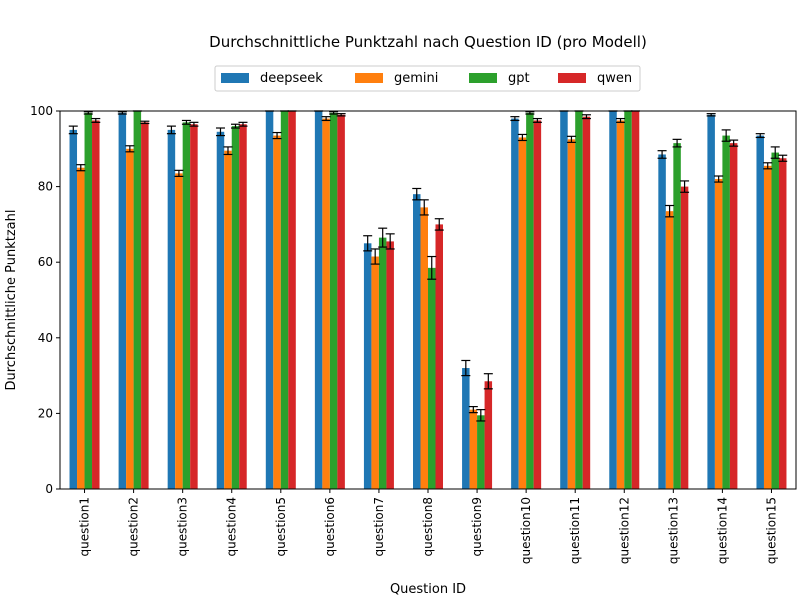 Image resolution: width=800 pixels, height=600 pixels. Describe the element at coordinates (424, 348) in the screenshot. I see `bar-gemini-question8` at that location.